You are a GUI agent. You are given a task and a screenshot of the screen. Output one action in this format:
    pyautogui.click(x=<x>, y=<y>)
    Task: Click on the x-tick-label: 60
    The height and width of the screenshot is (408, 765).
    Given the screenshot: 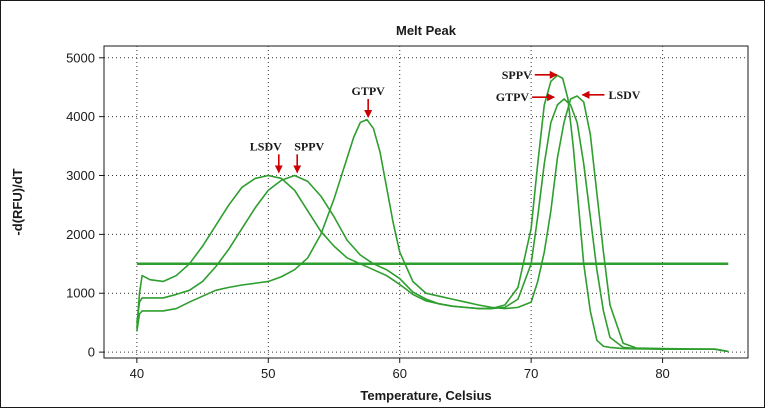 What is the action you would take?
    pyautogui.click(x=399, y=373)
    